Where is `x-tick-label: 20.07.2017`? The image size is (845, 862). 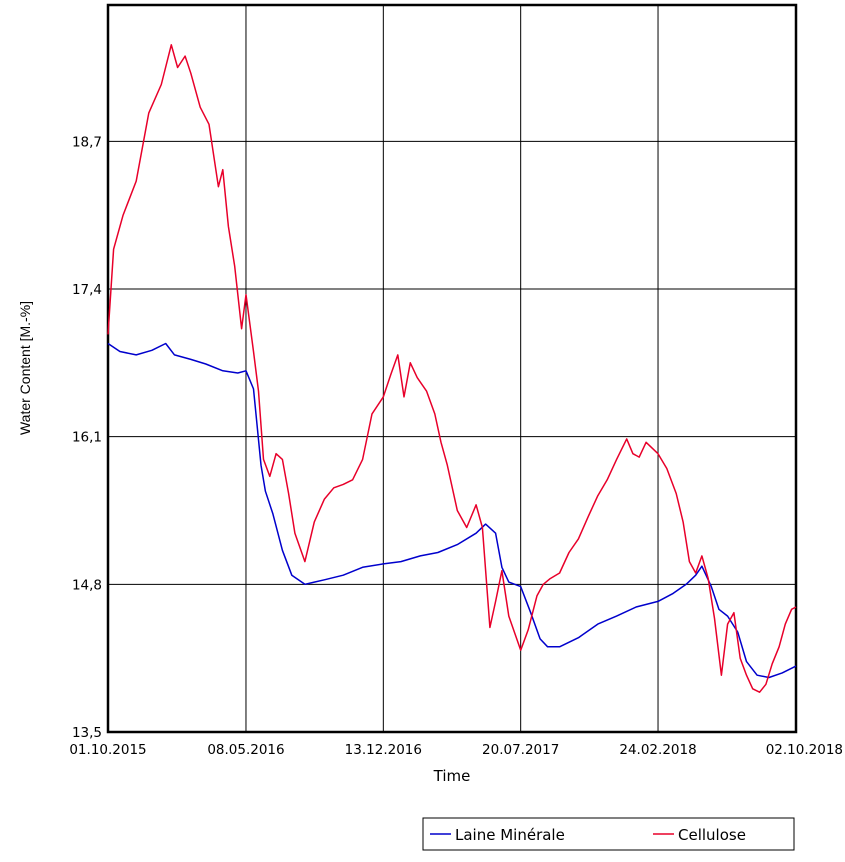
x-tick-label: 20.07.2017 is located at coordinates (520, 750).